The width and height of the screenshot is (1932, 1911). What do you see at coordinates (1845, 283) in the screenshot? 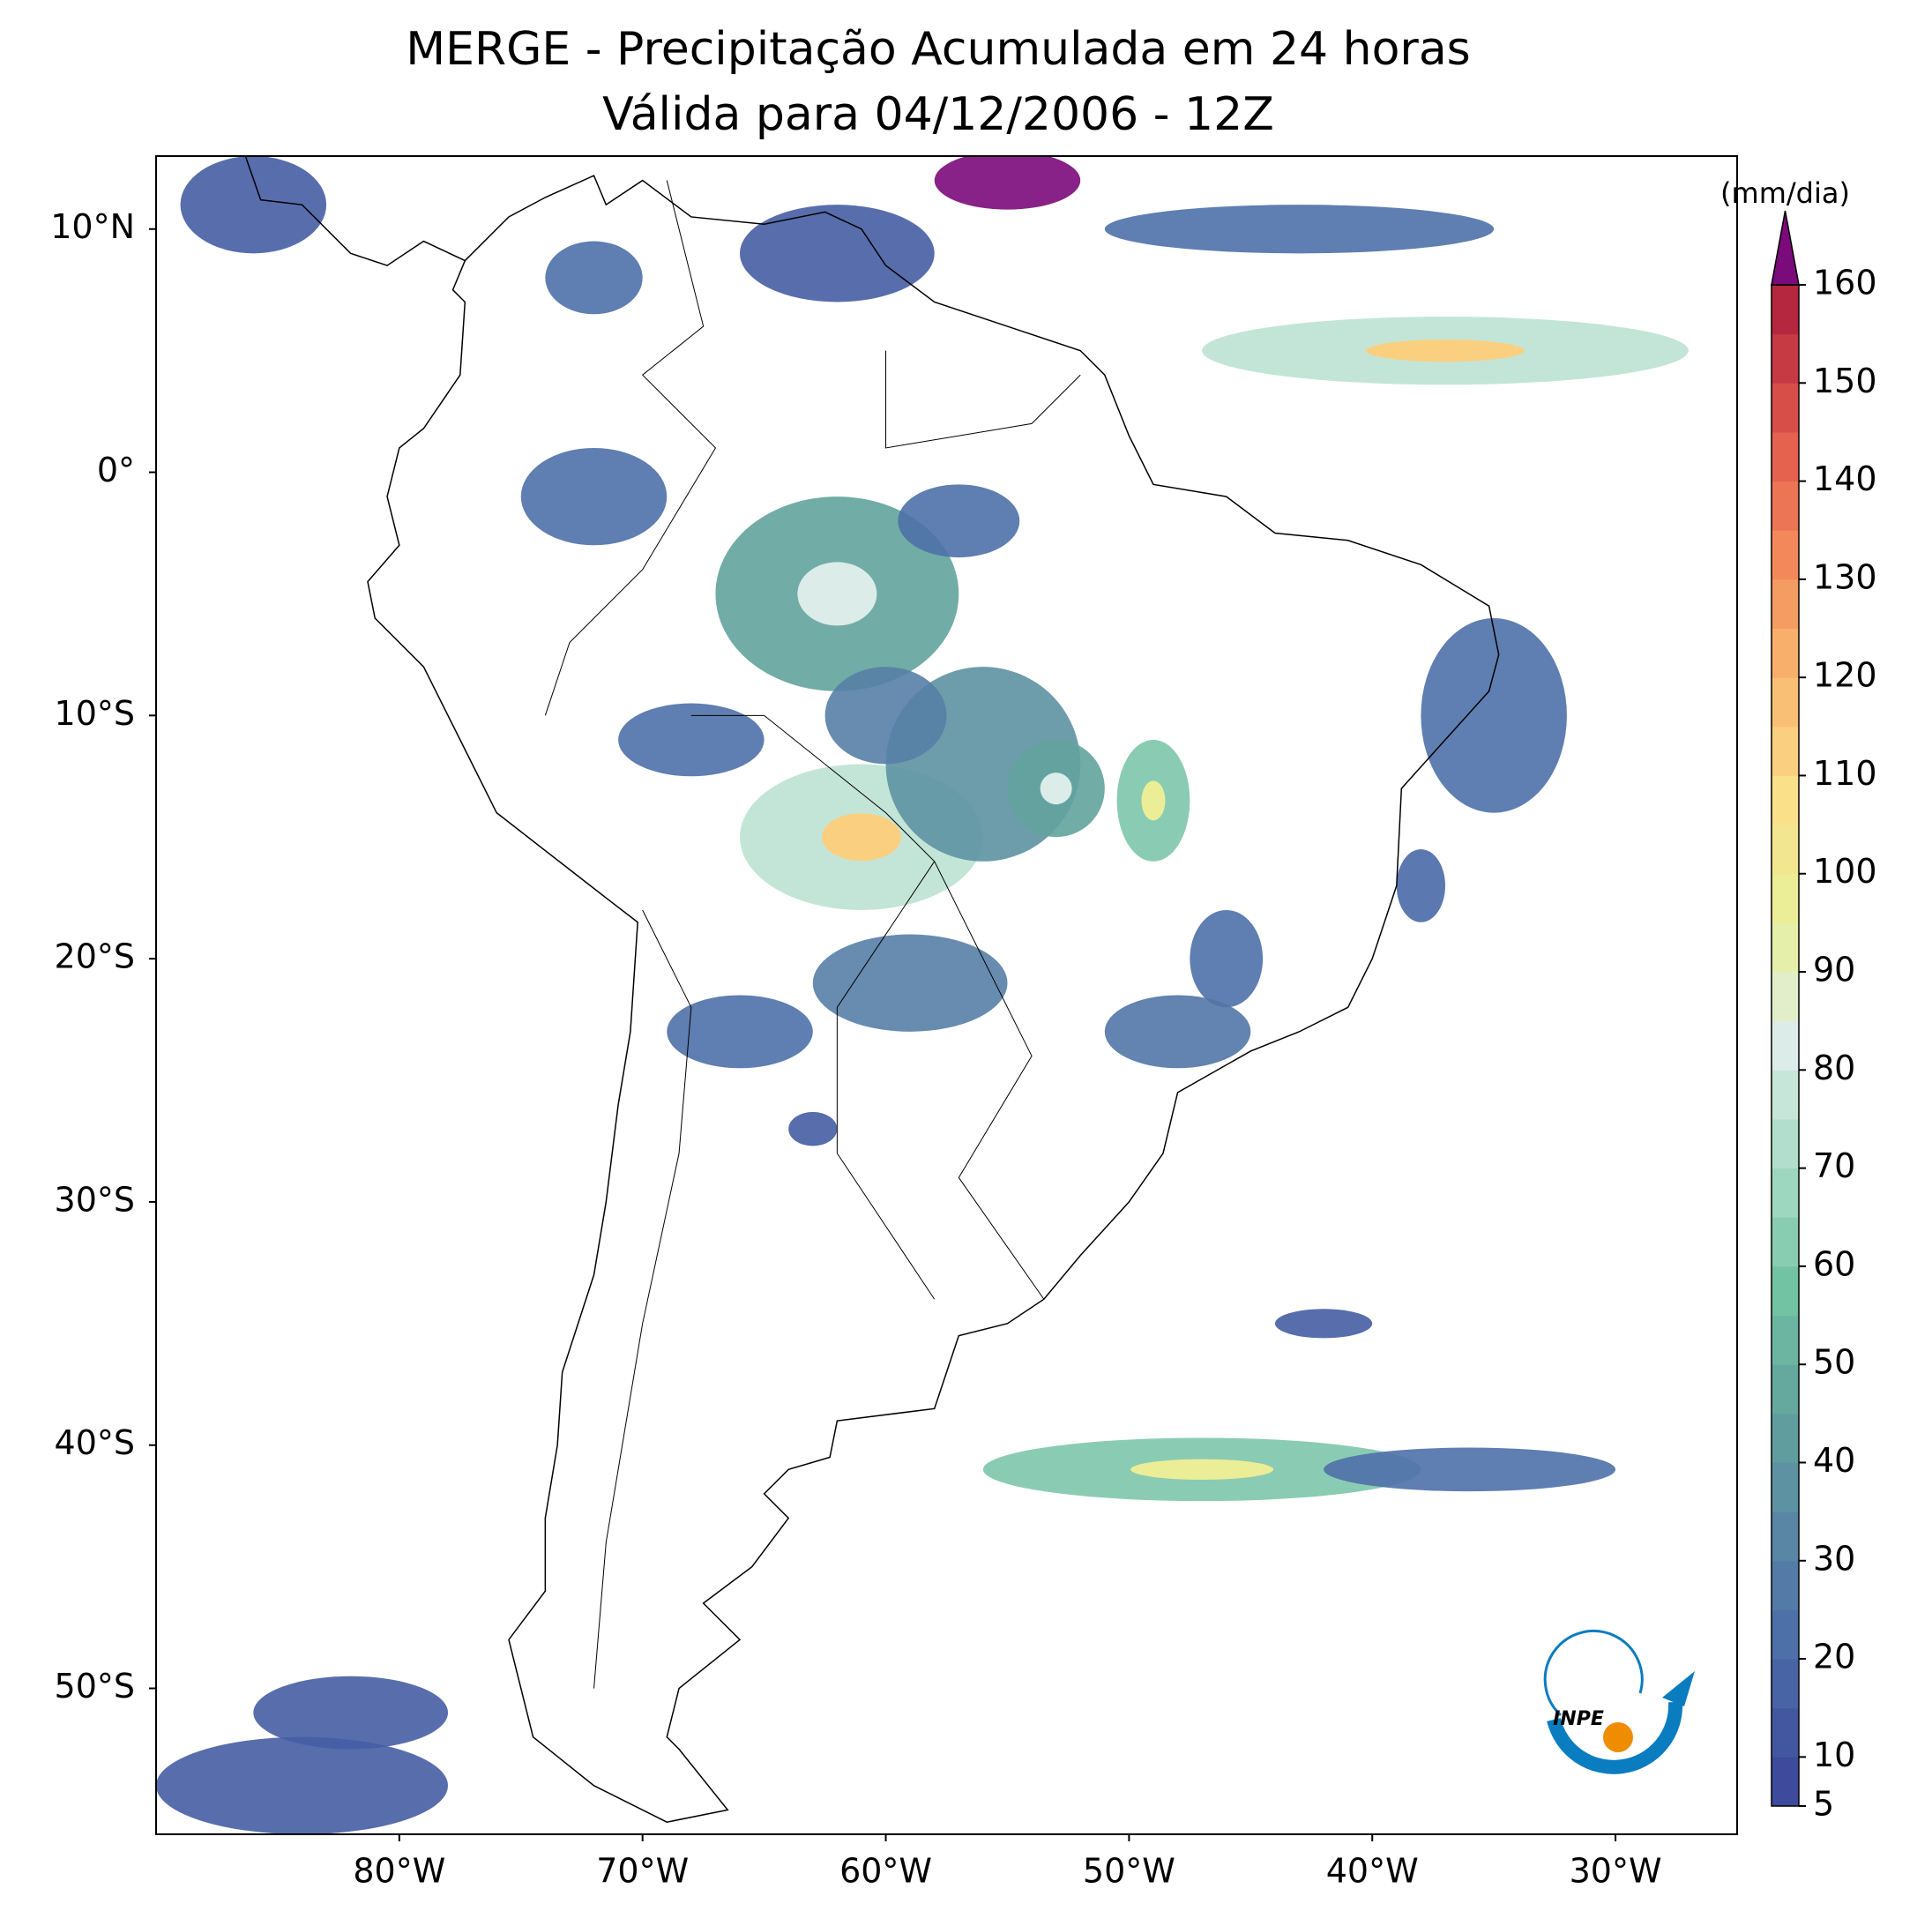
I see `colorbar-tick-label: 160` at bounding box center [1845, 283].